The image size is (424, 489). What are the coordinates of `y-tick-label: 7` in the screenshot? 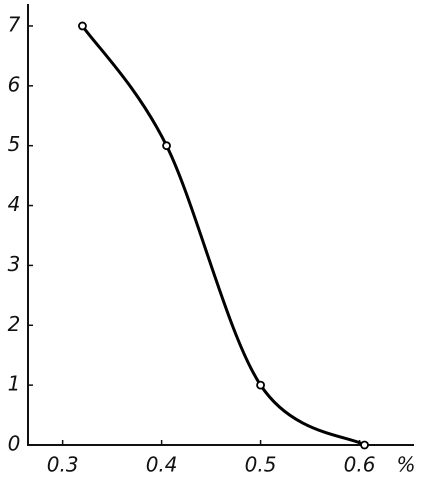 It's located at (14, 24).